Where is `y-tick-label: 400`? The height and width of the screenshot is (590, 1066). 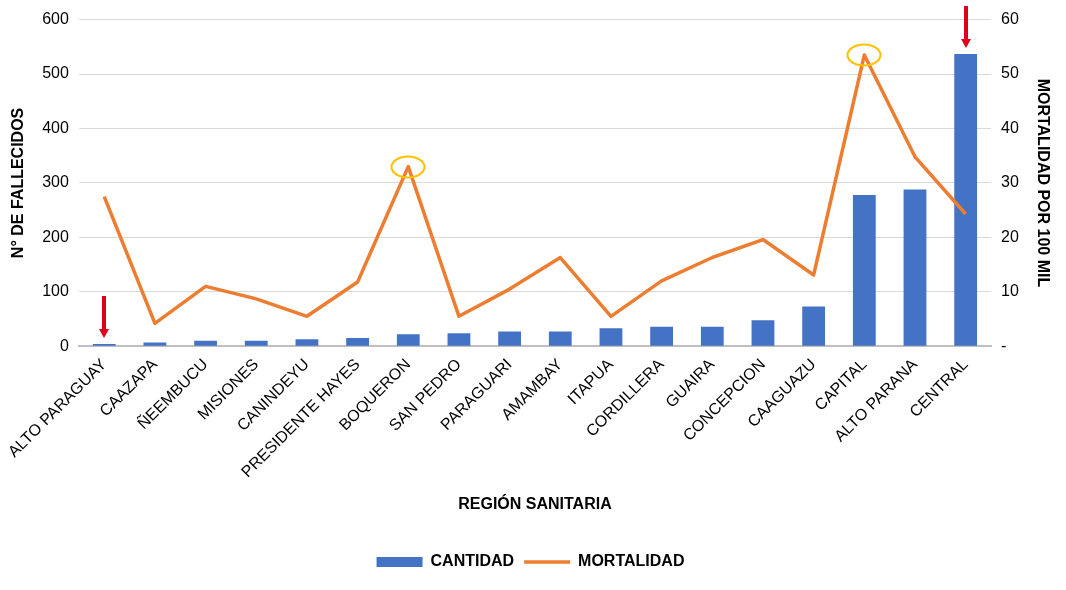 y-tick-label: 400 is located at coordinates (55, 127).